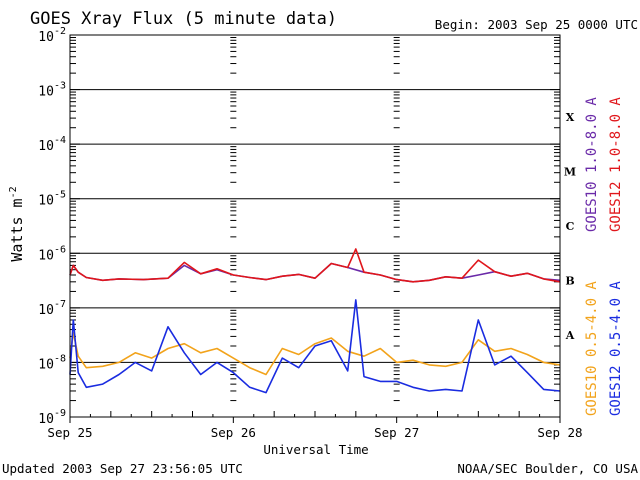 Image resolution: width=640 pixels, height=480 pixels. What do you see at coordinates (233, 432) in the screenshot?
I see `x-tick-label: Sep 26` at bounding box center [233, 432].